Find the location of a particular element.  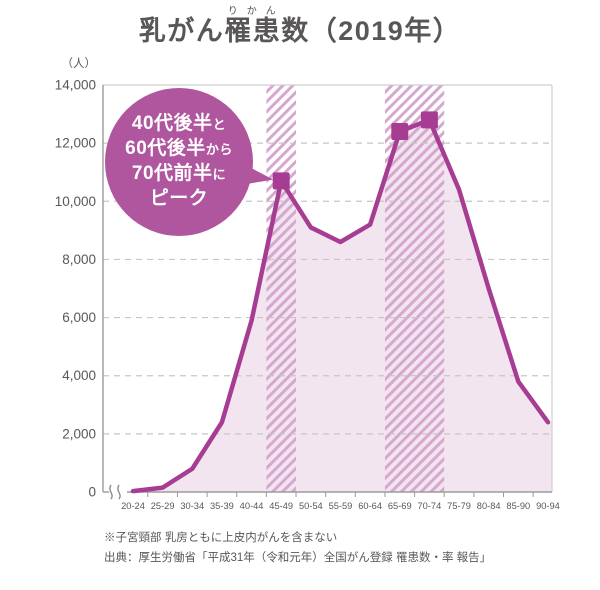

x-axis-label: 75-79 is located at coordinates (459, 506).